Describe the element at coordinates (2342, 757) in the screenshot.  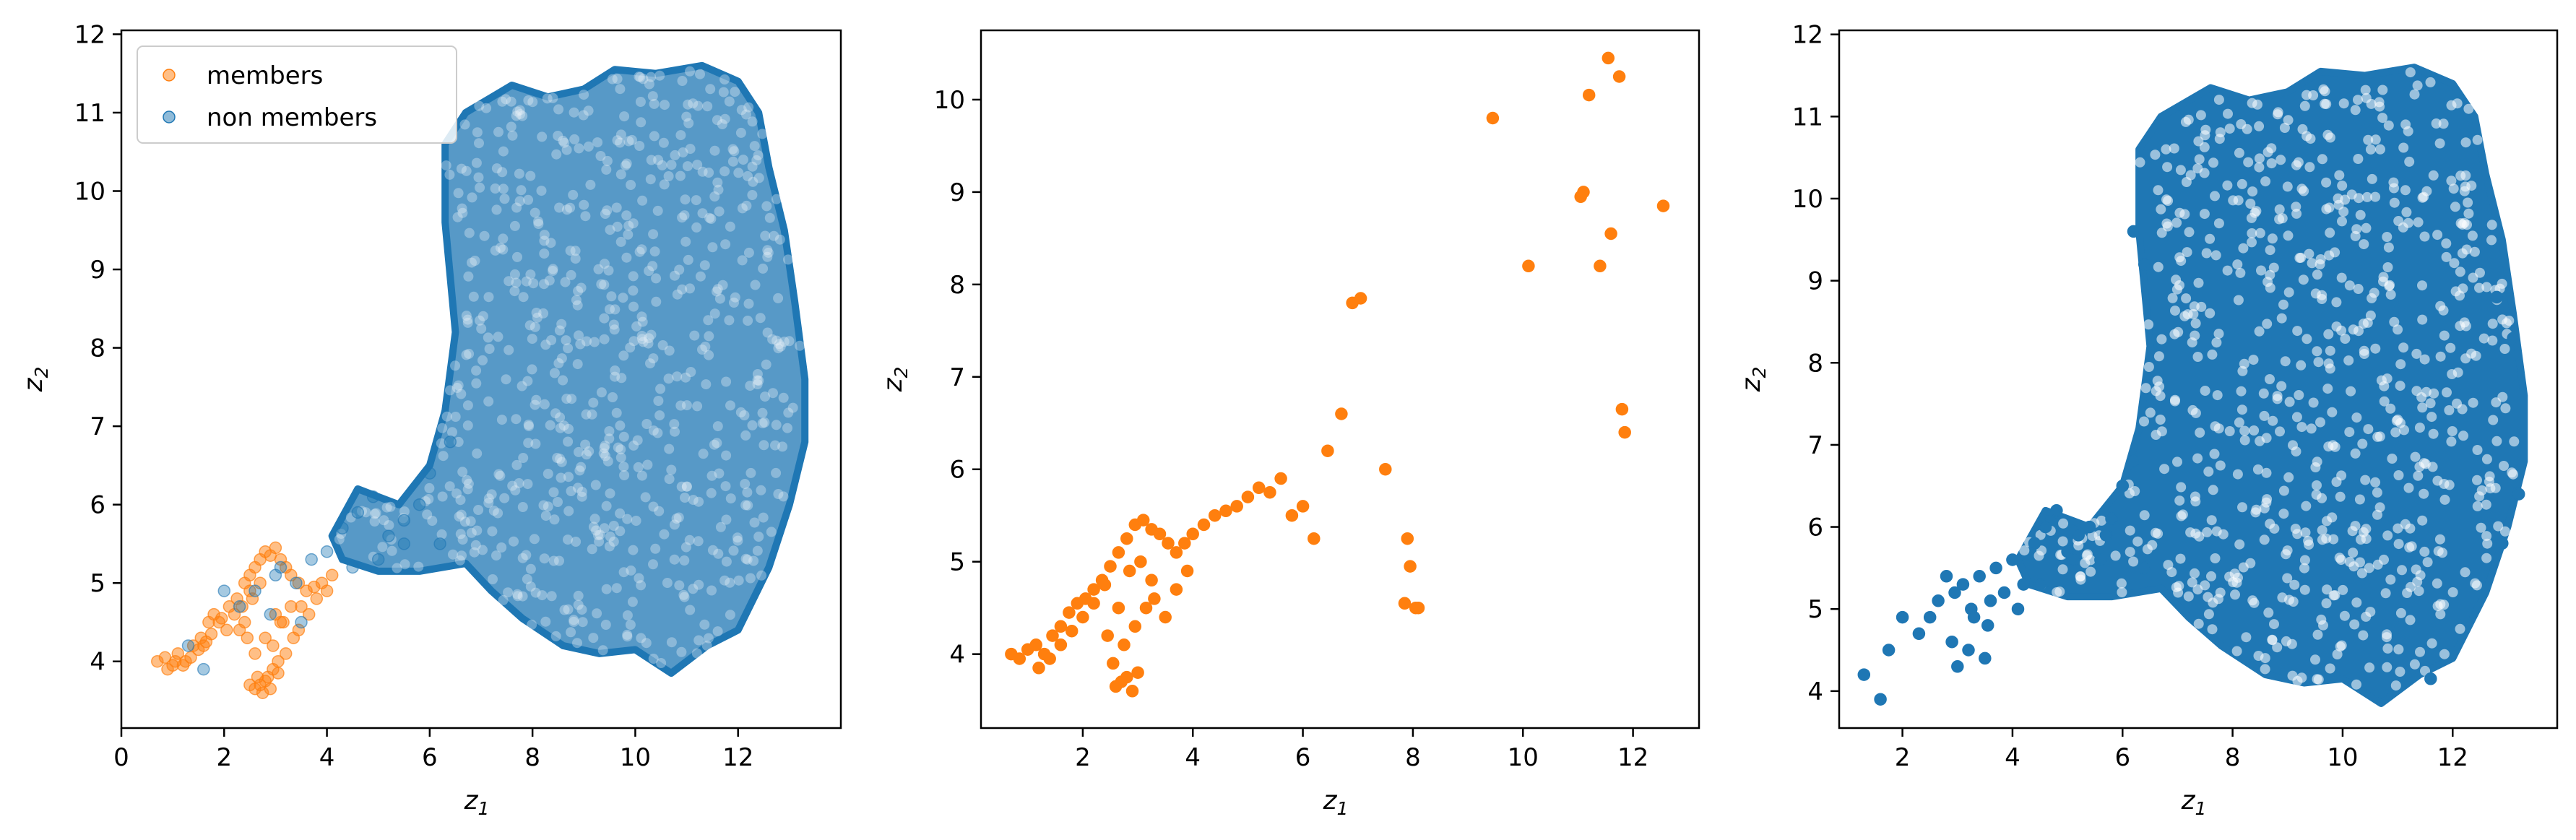
I see `x-tick-label: 10` at that location.